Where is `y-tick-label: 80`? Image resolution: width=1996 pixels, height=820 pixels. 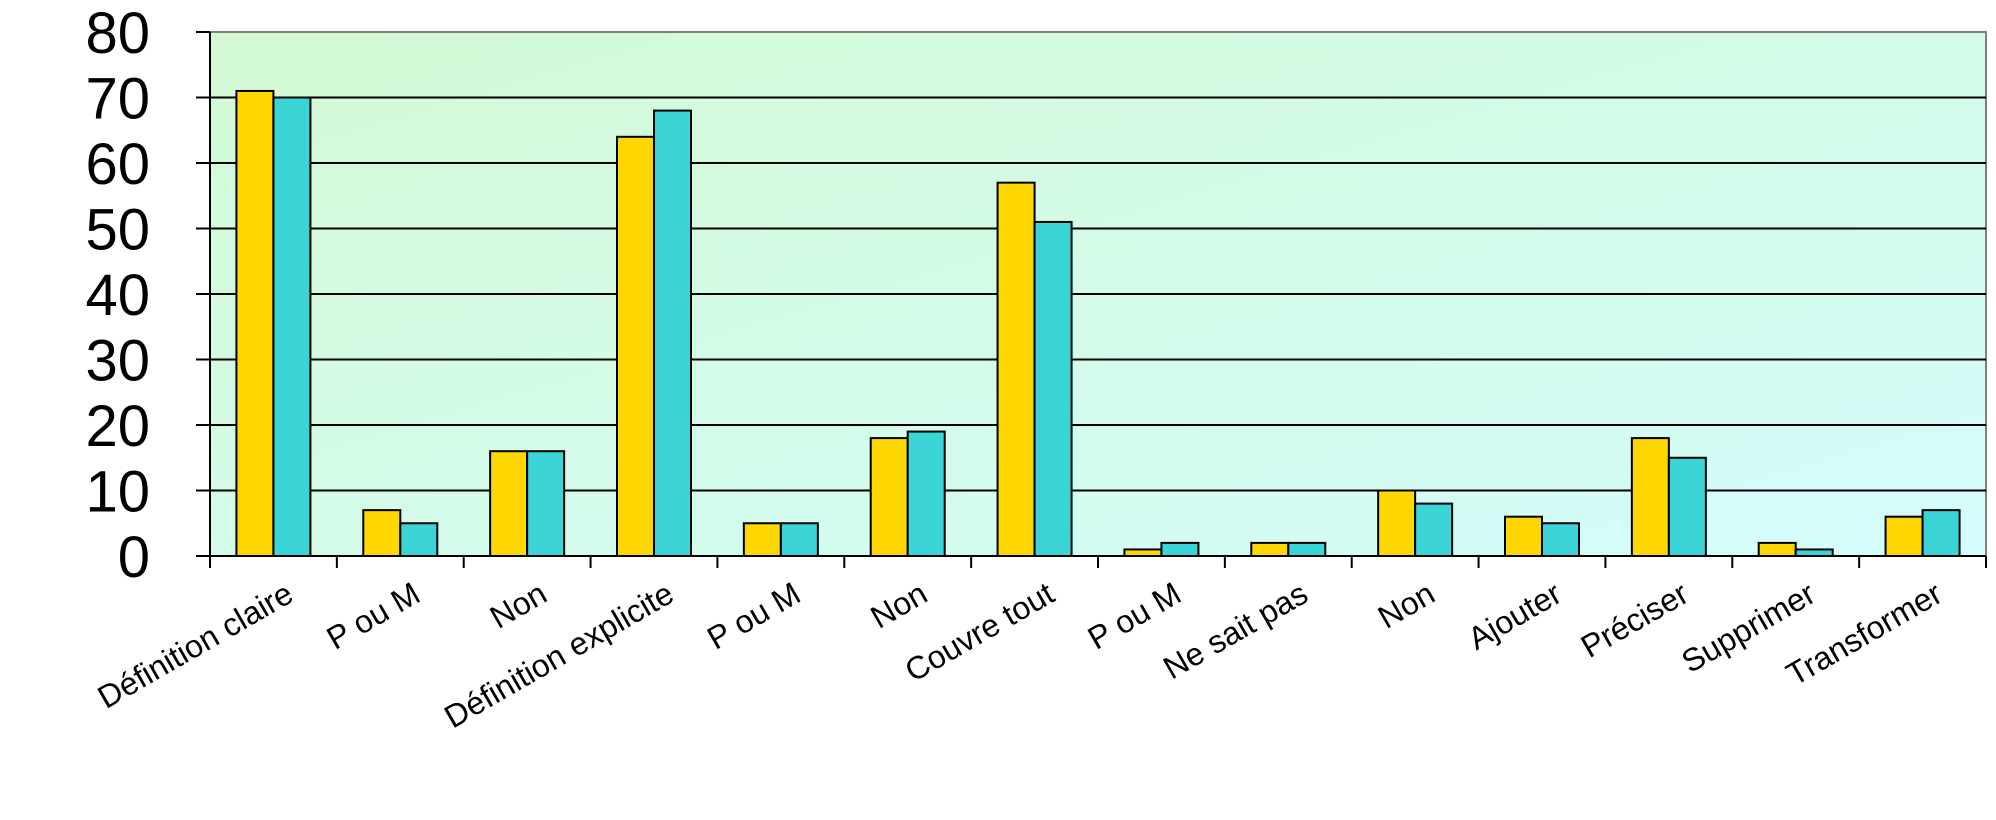
y-tick-label: 80 is located at coordinates (117, 33).